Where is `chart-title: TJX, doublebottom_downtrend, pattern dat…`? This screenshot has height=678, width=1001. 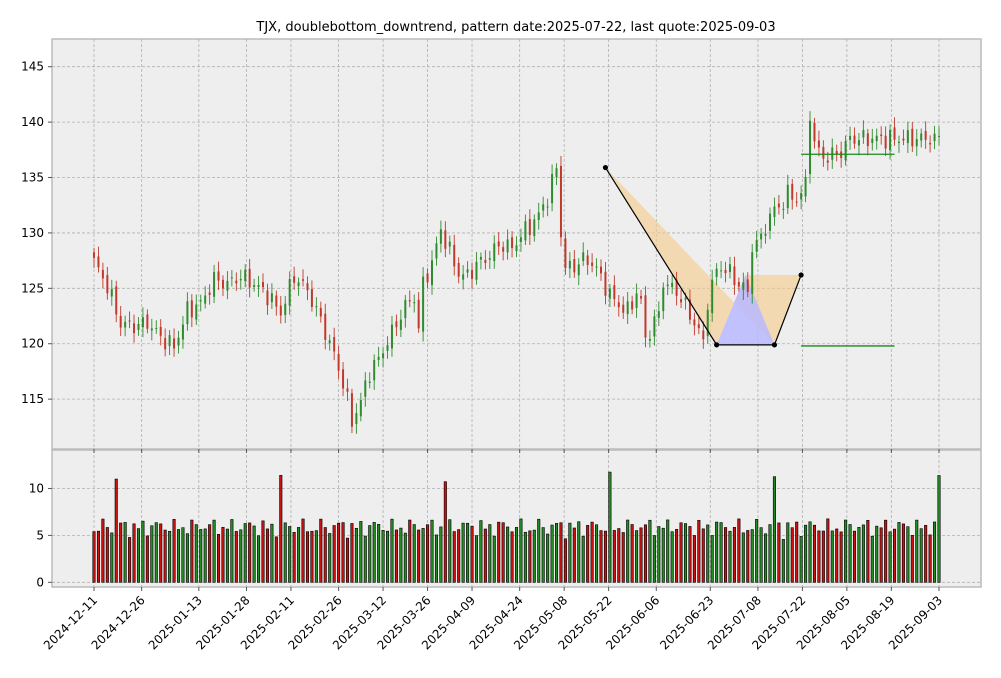
chart-title: TJX, doublebottom_downtrend, pattern dat… is located at coordinates (515, 27).